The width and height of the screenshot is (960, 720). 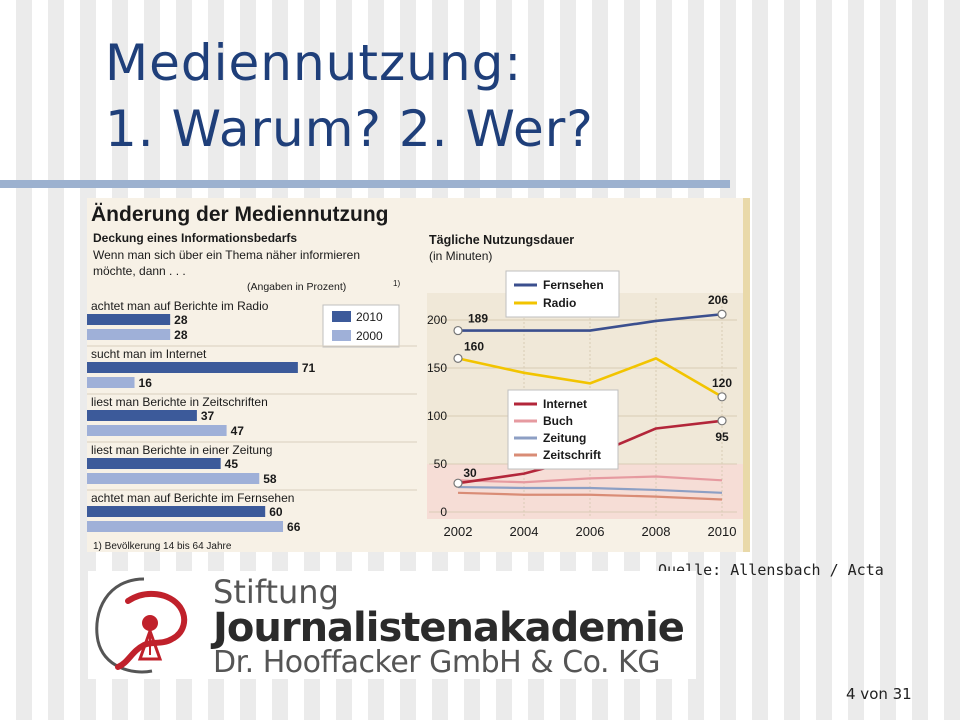 What do you see at coordinates (437, 416) in the screenshot?
I see `line-ytick-label: 100` at bounding box center [437, 416].